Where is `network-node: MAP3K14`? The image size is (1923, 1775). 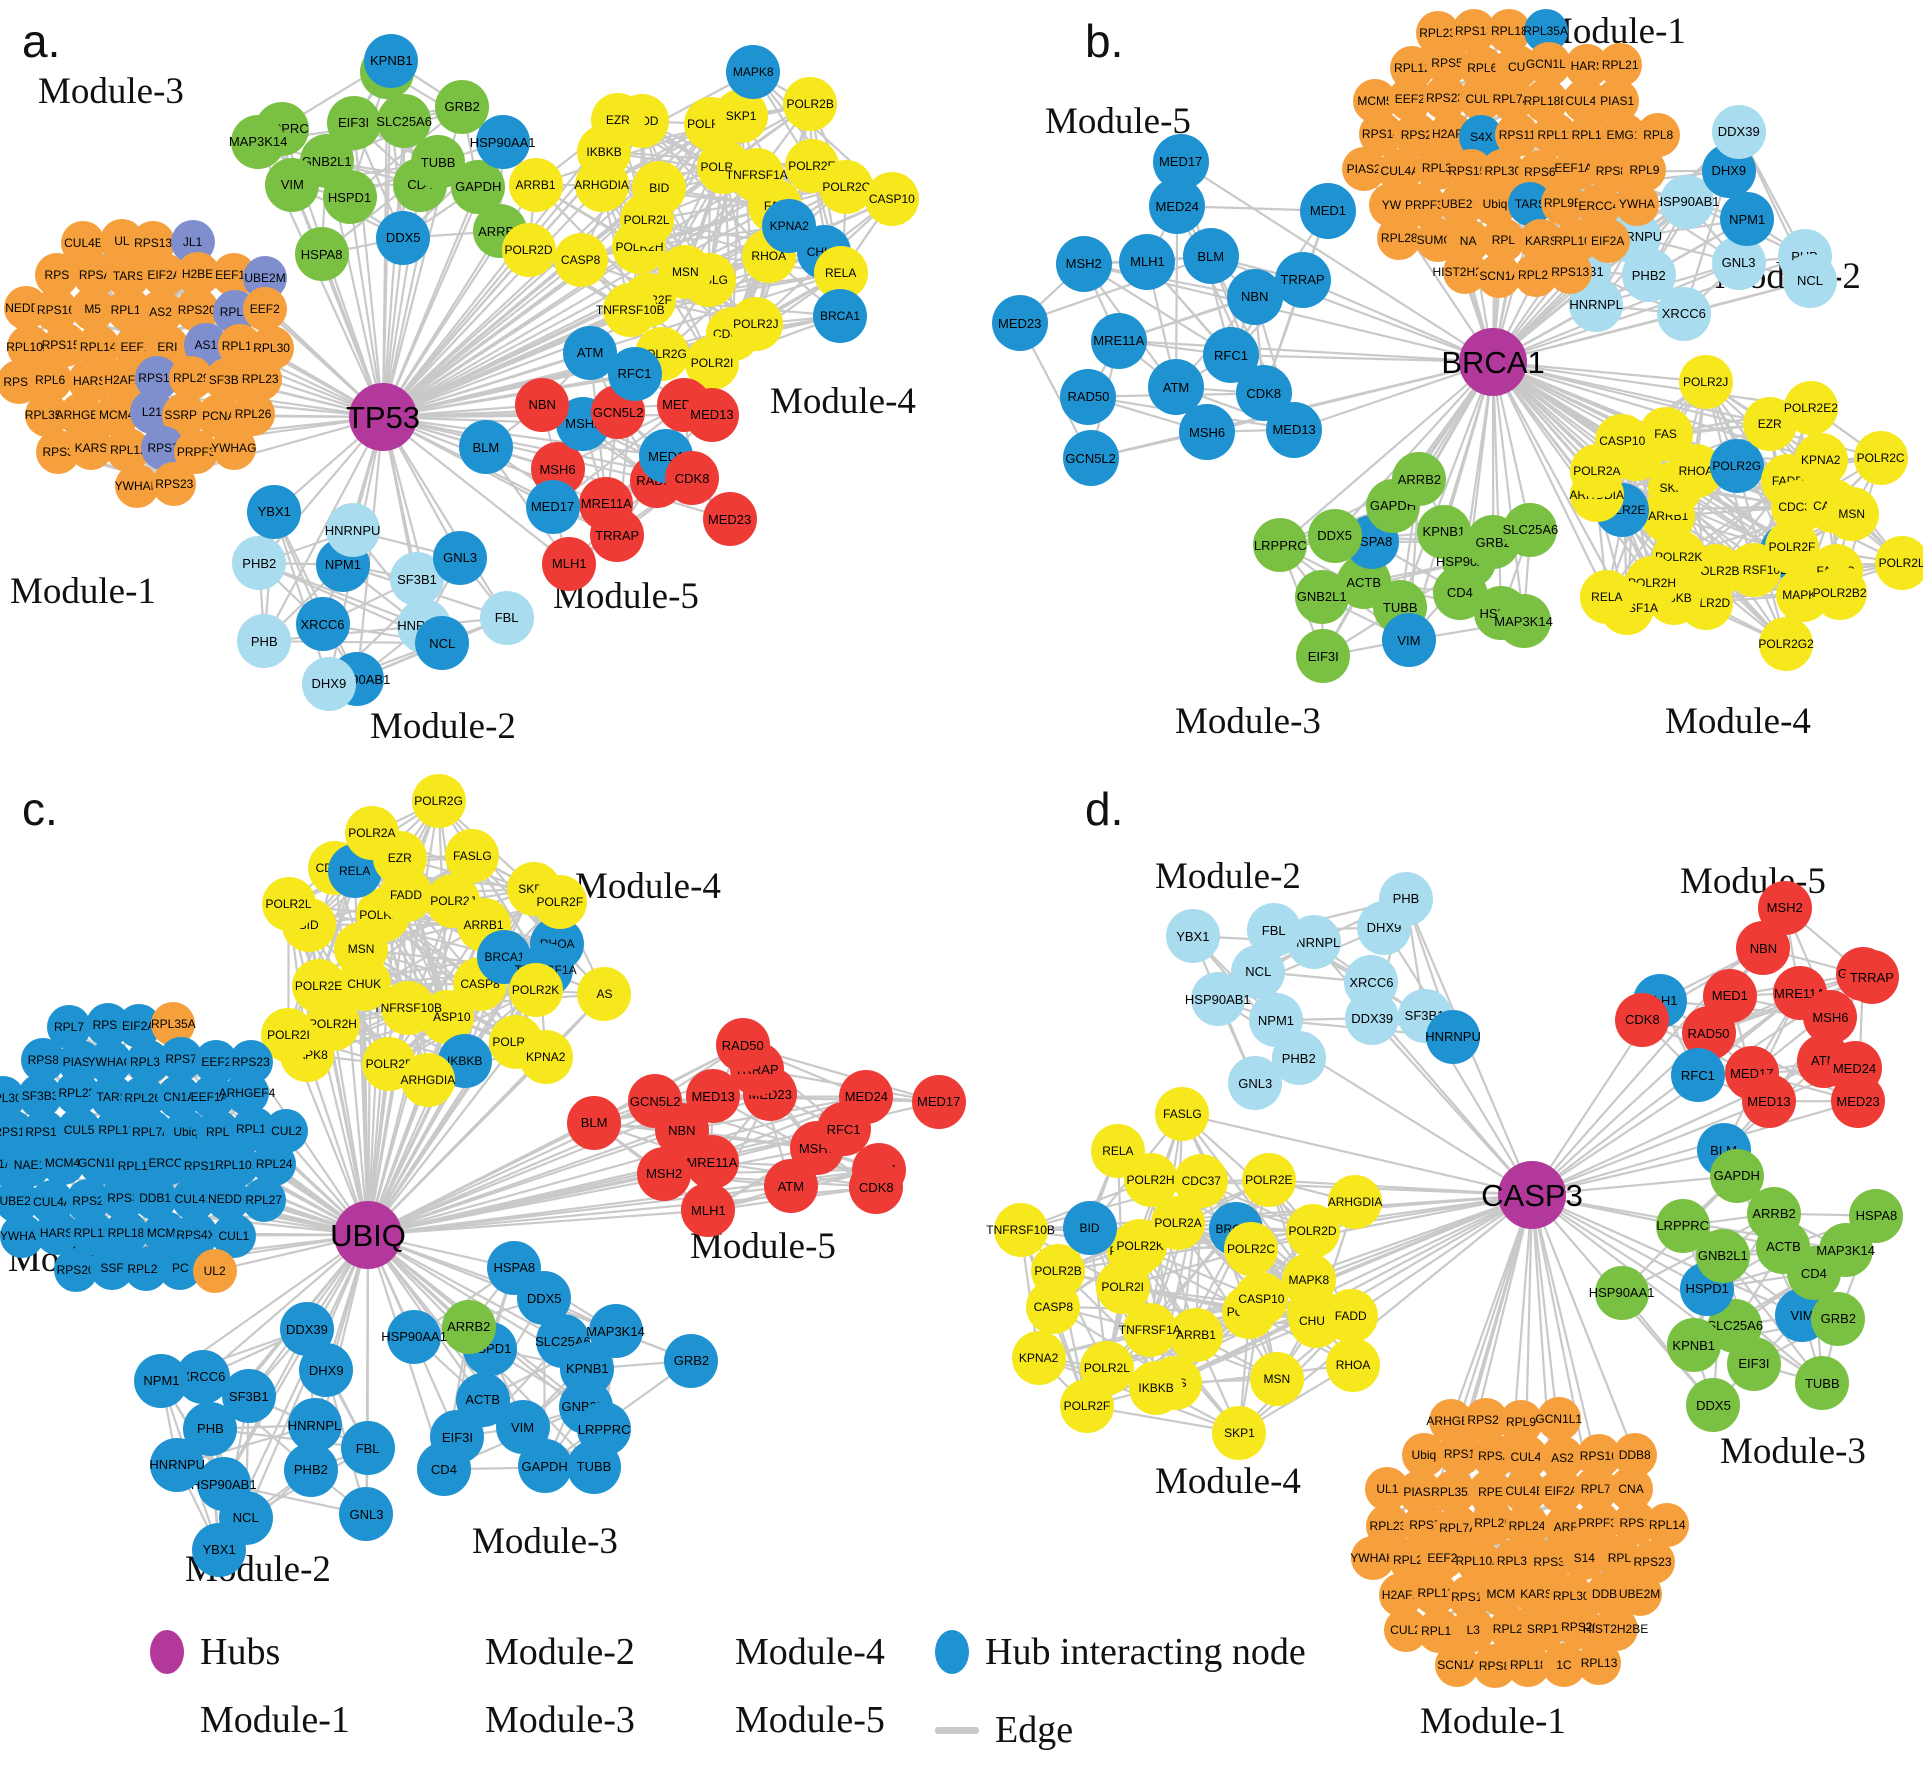 network-node: MAP3K14 is located at coordinates (615, 1331).